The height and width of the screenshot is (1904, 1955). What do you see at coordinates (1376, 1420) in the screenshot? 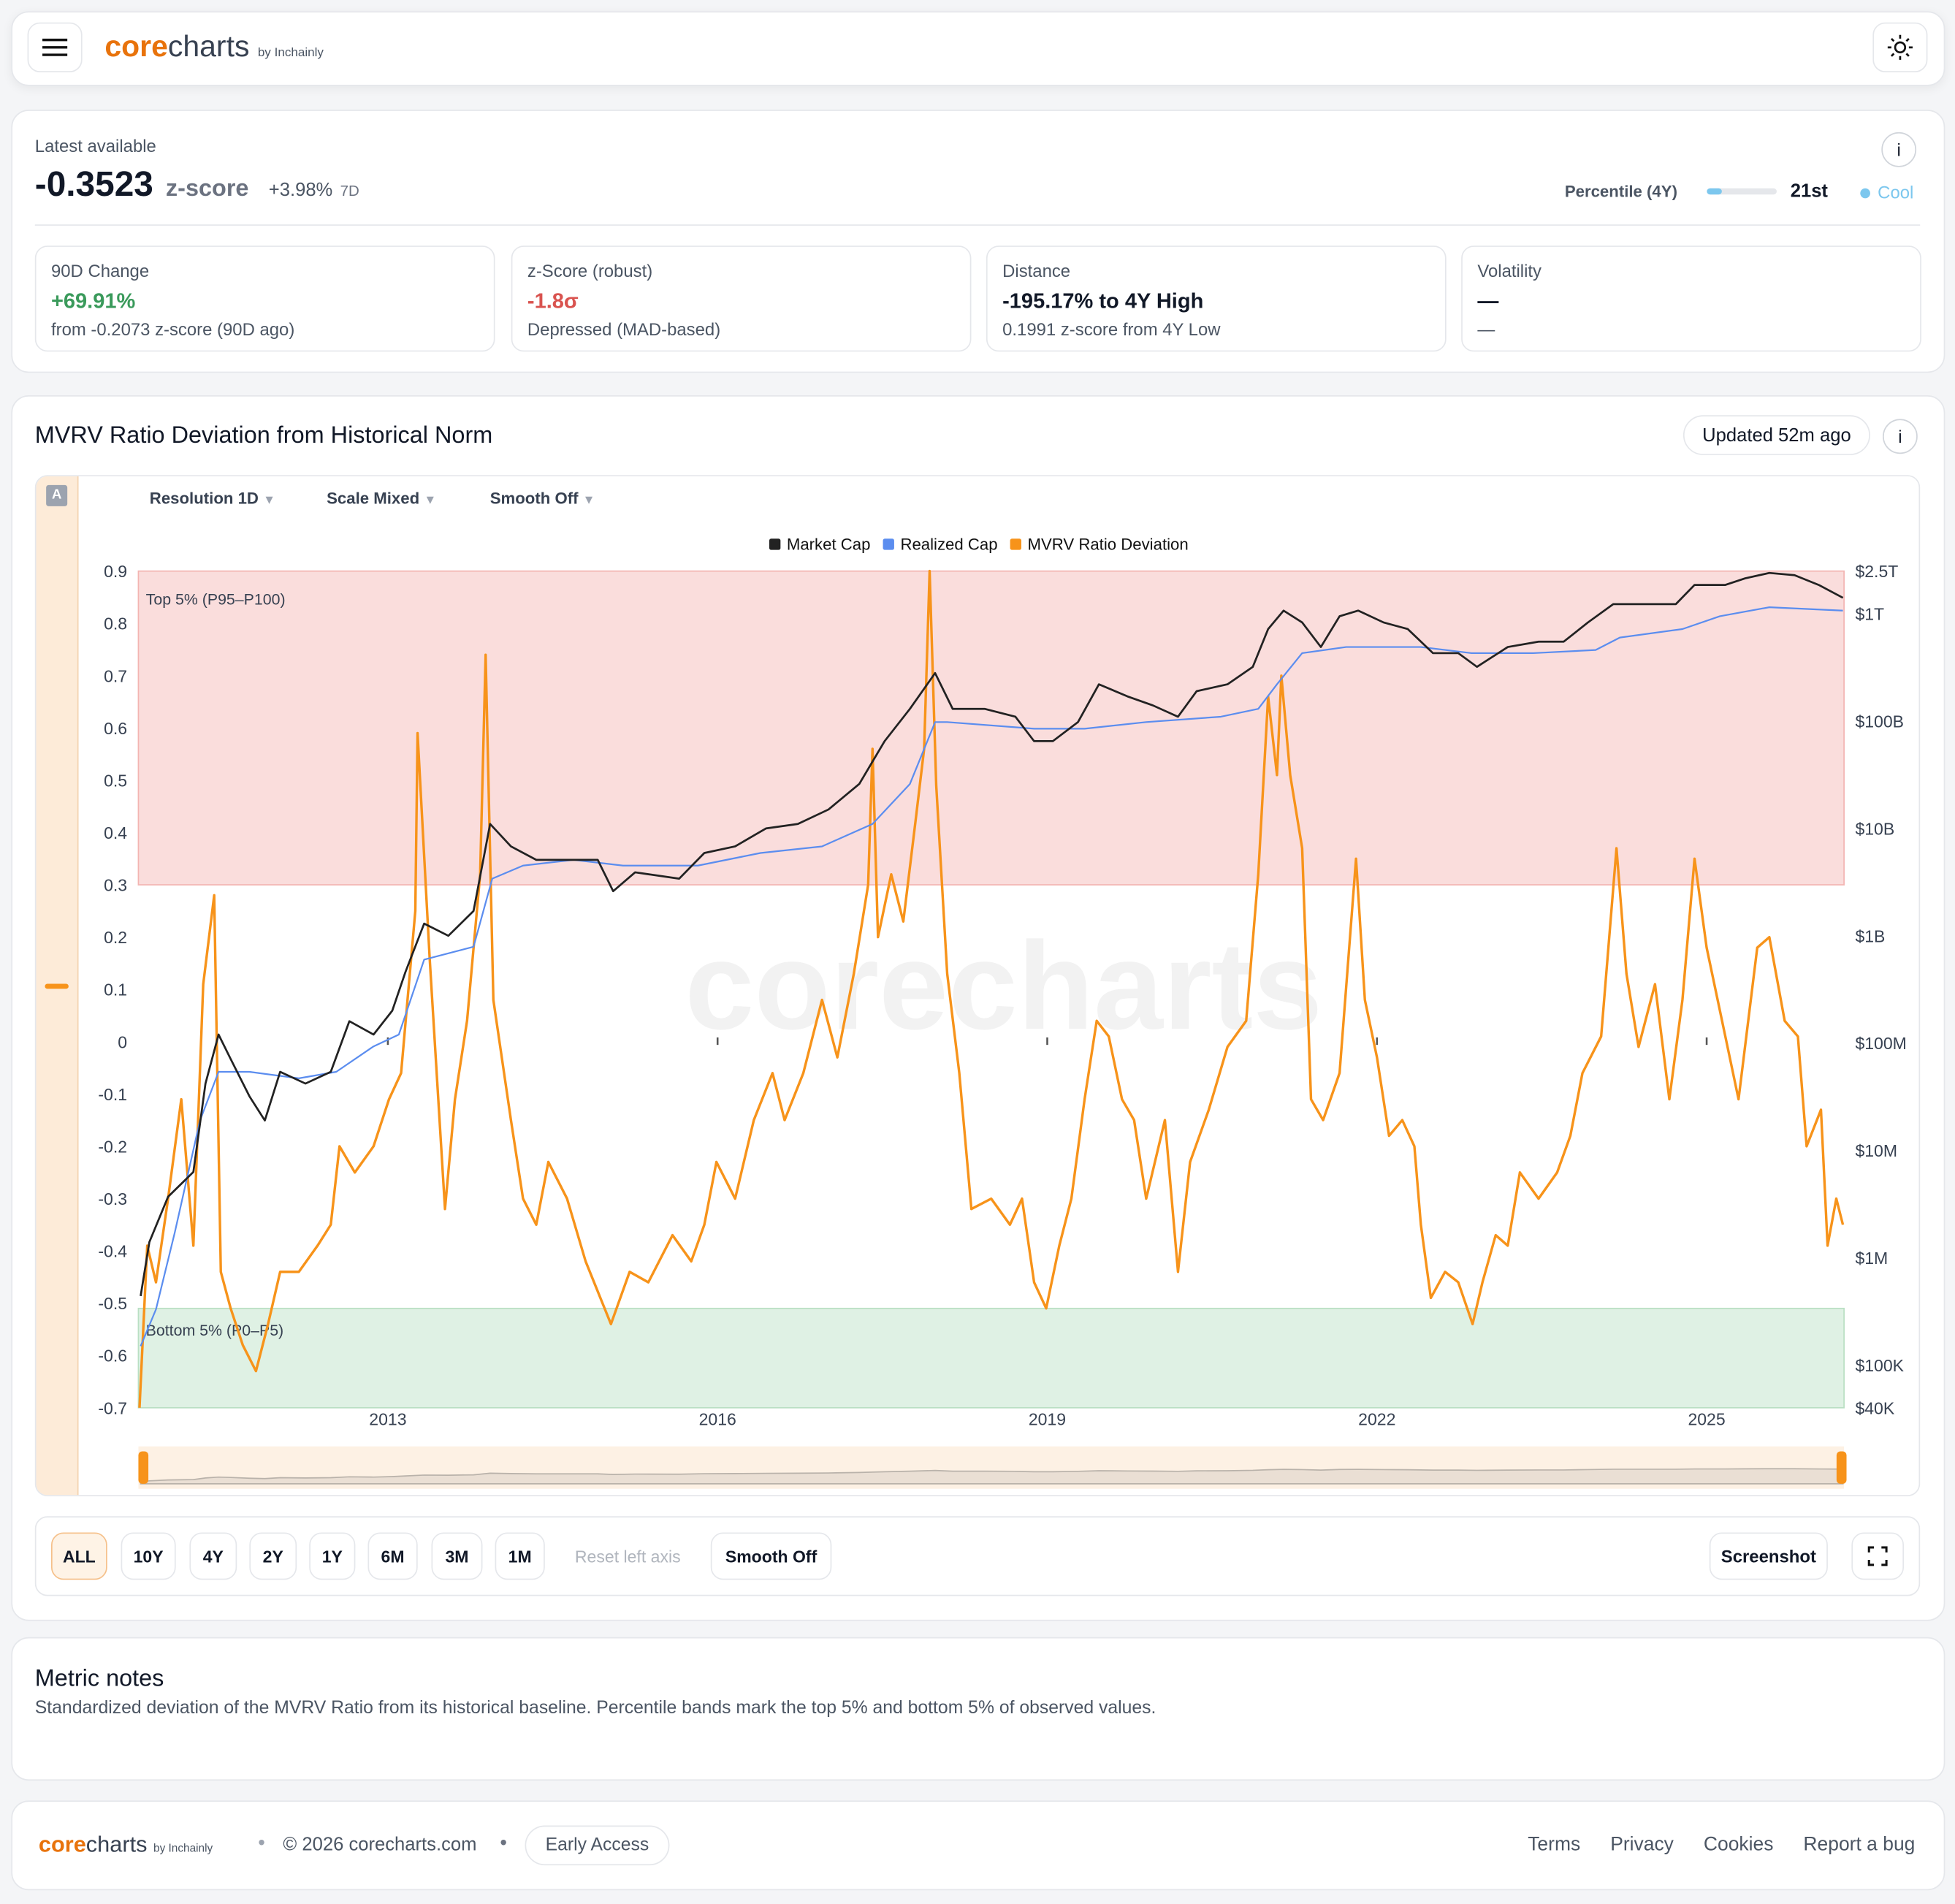
I see `x-tick-label: 2022` at bounding box center [1376, 1420].